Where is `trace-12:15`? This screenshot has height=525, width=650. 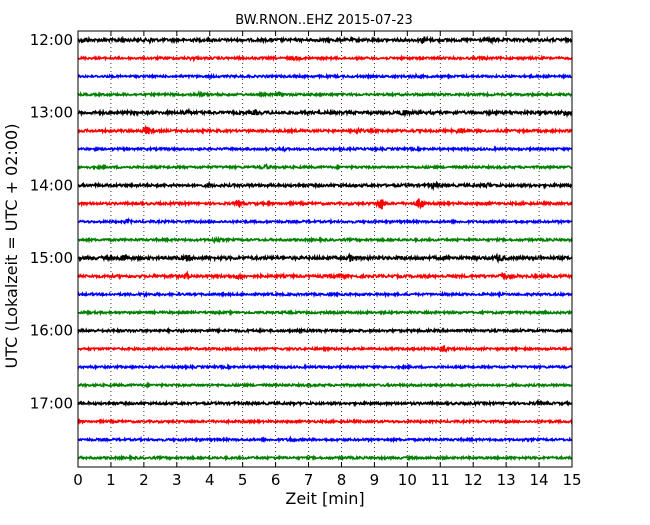 trace-12:15 is located at coordinates (325, 58).